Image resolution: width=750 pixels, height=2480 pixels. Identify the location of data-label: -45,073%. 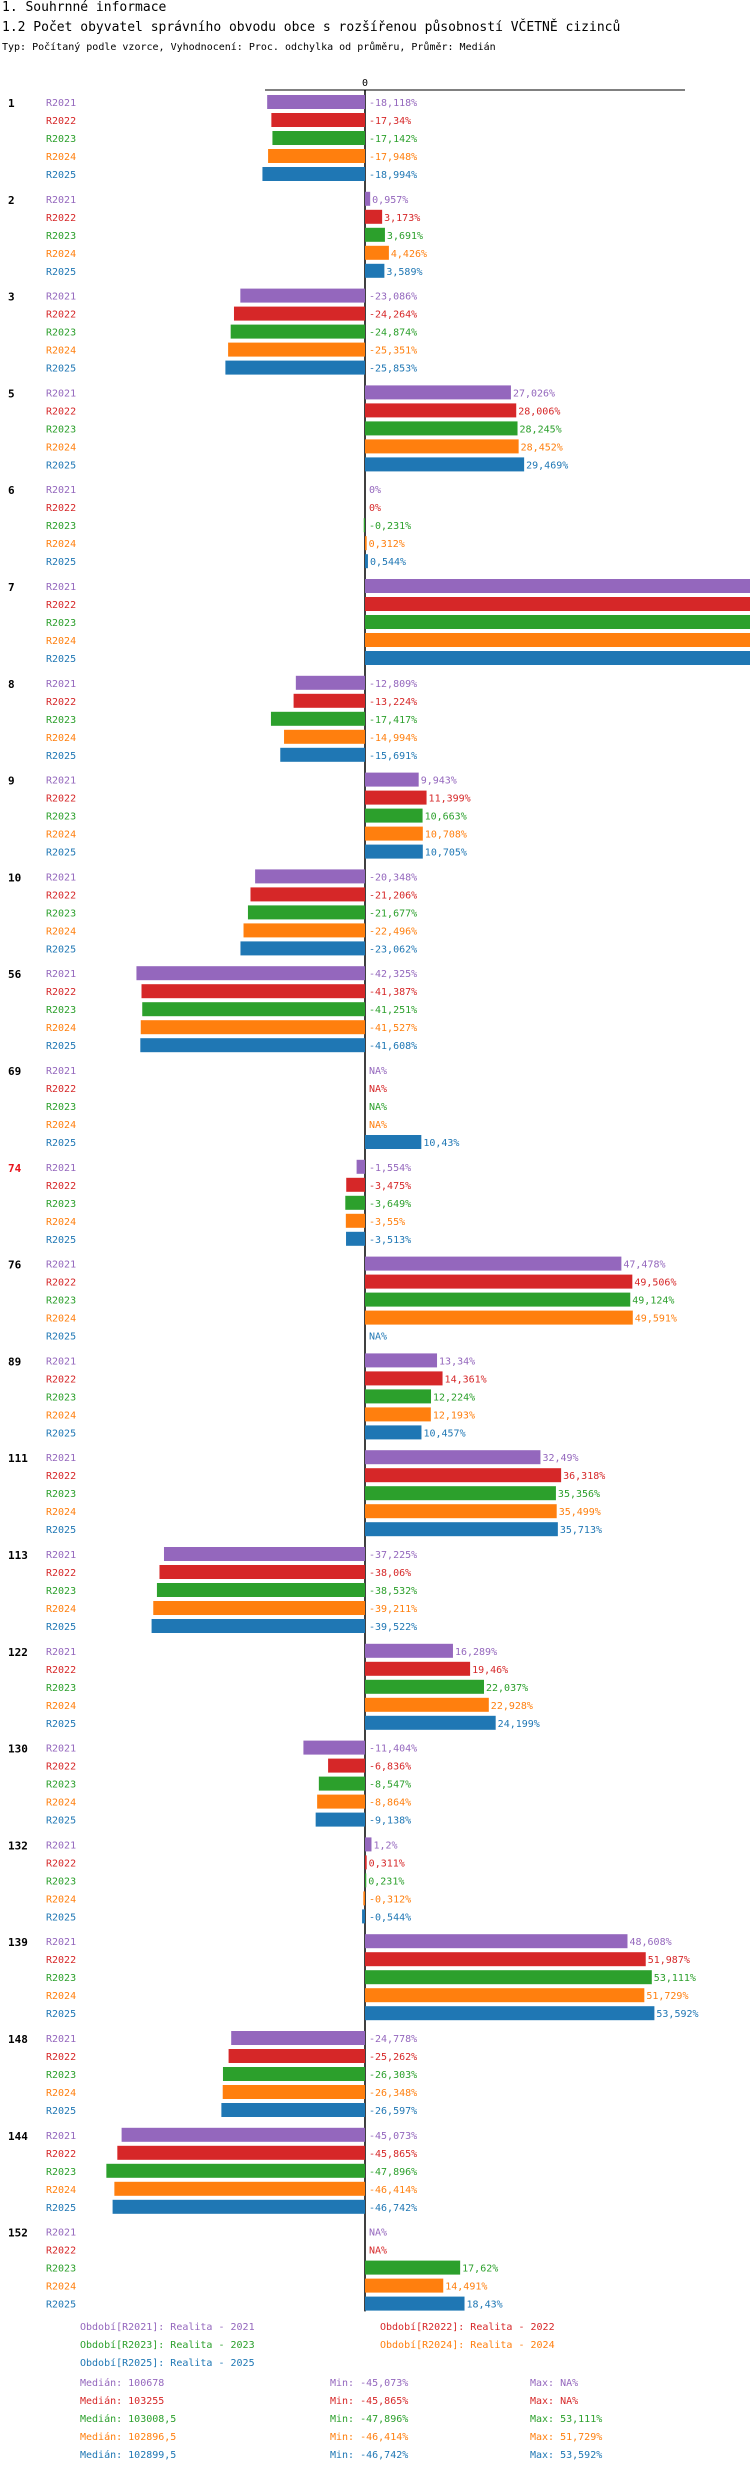
(393, 2136).